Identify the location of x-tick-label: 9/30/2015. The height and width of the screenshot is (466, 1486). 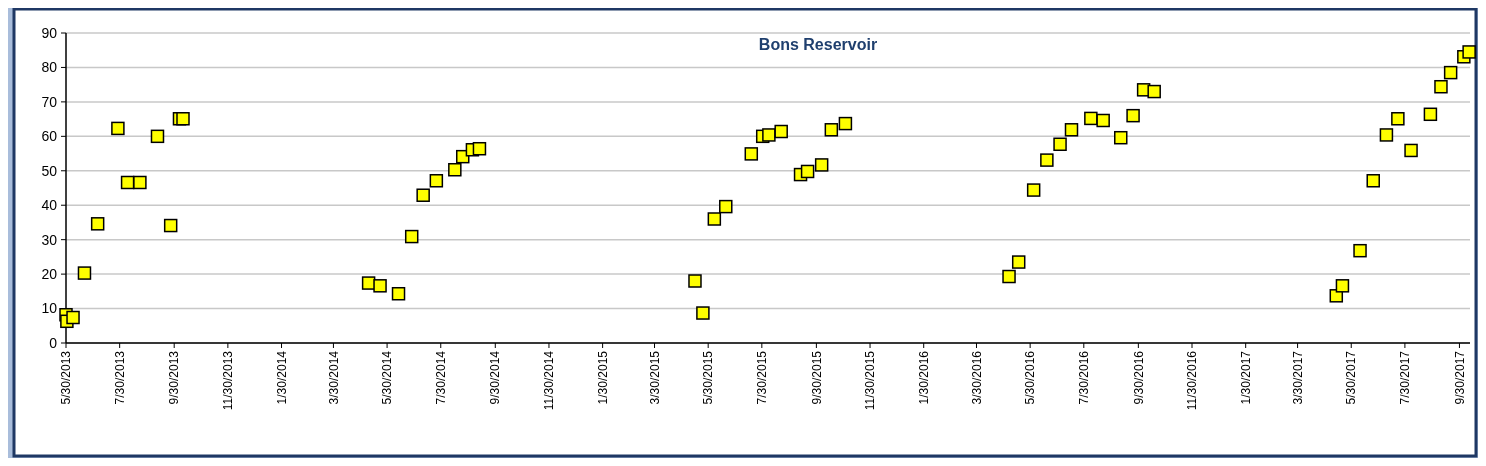
(816, 377).